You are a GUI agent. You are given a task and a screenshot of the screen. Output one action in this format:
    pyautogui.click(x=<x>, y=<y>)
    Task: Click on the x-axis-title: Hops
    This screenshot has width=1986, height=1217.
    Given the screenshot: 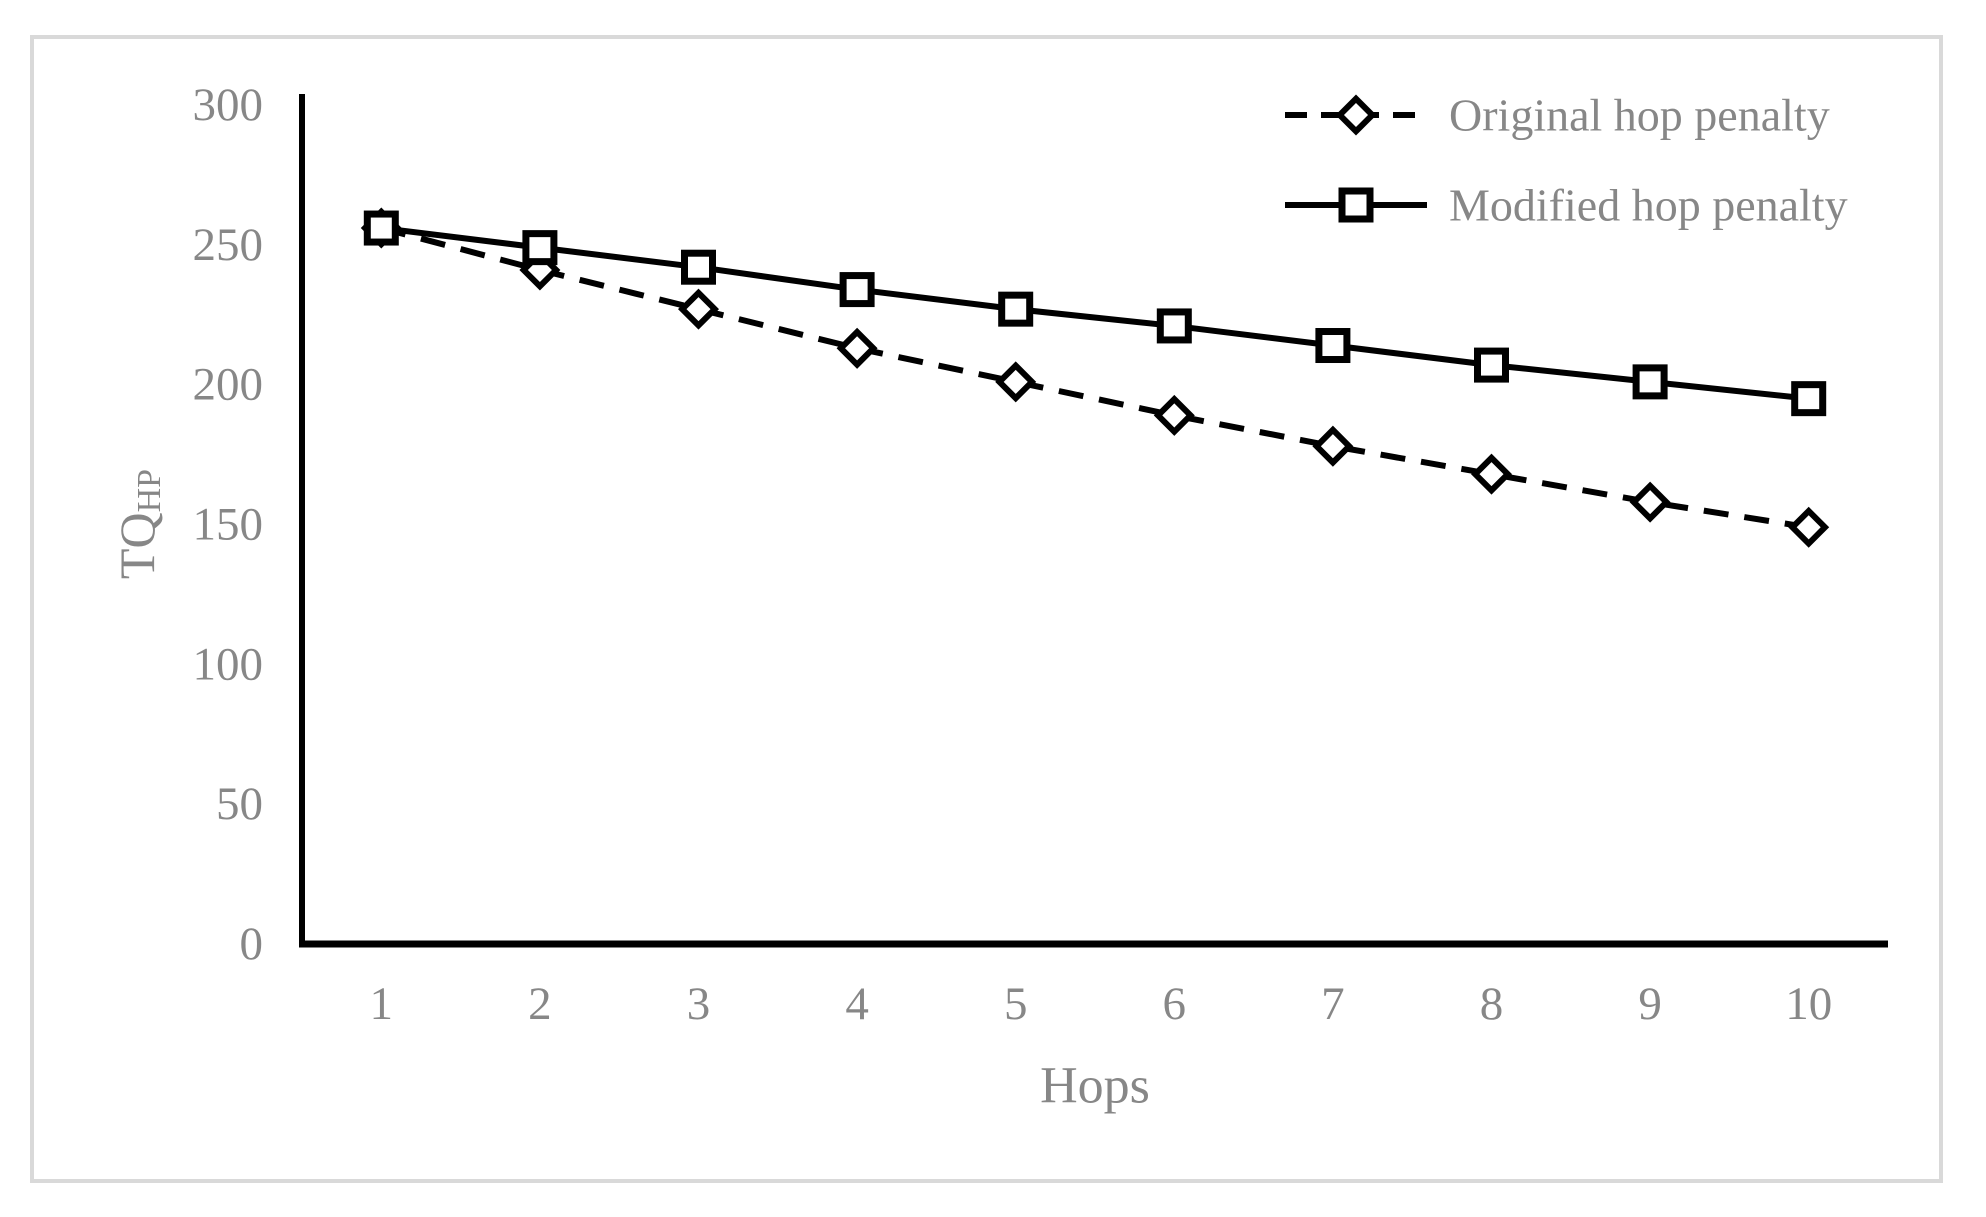 What is the action you would take?
    pyautogui.click(x=1095, y=1086)
    